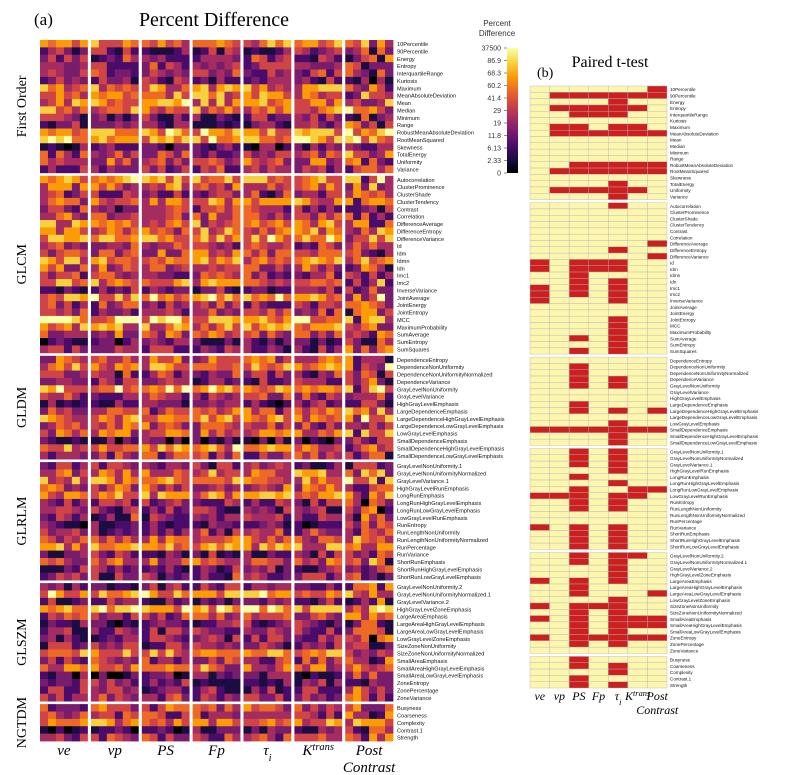  Describe the element at coordinates (22, 264) in the screenshot. I see `group-label: GLCM` at that location.